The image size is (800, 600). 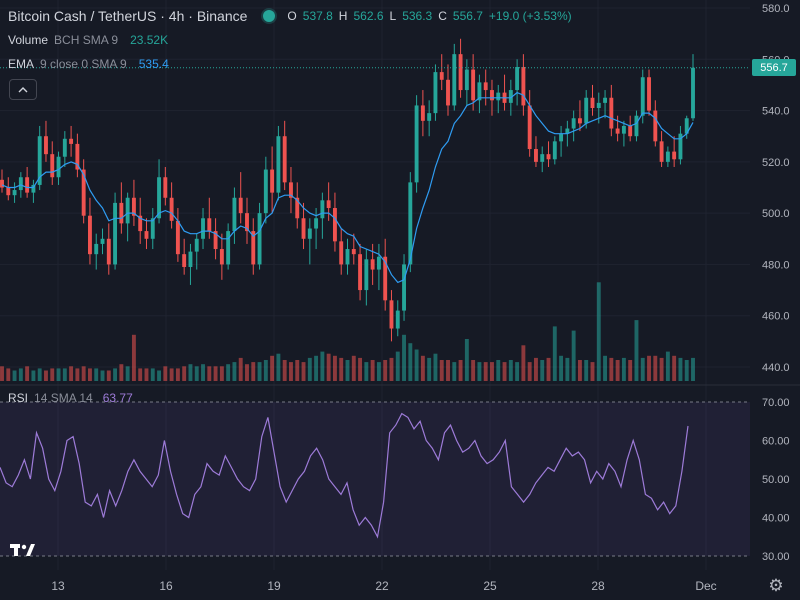 What do you see at coordinates (149, 40) in the screenshot?
I see `volume-value: 23.52K` at bounding box center [149, 40].